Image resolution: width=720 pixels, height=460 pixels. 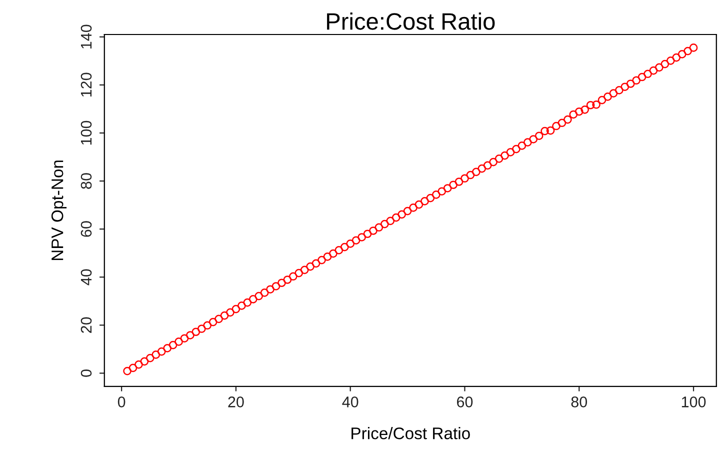 What do you see at coordinates (86, 84) in the screenshot?
I see `y-tick-label: 120` at bounding box center [86, 84].